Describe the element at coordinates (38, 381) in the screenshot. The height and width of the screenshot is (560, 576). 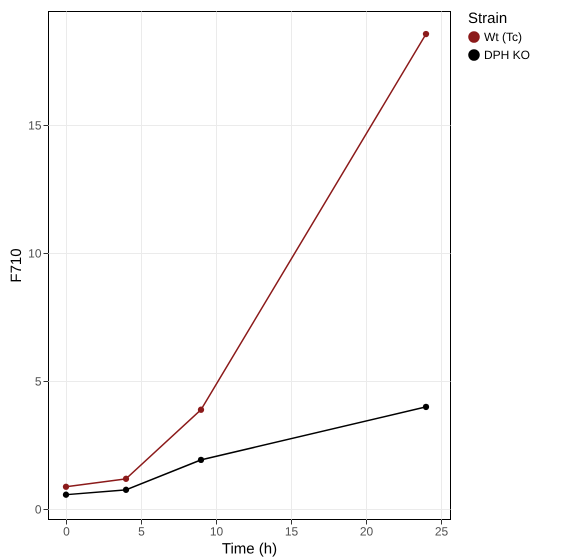
I see `y-tick-label: 5` at that location.